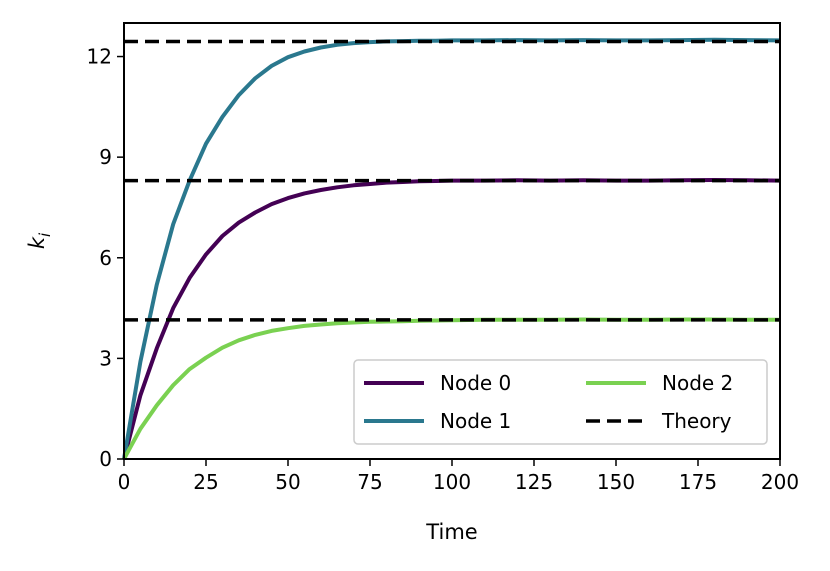  I want to click on legend-label-theory: Theory, so click(696, 421).